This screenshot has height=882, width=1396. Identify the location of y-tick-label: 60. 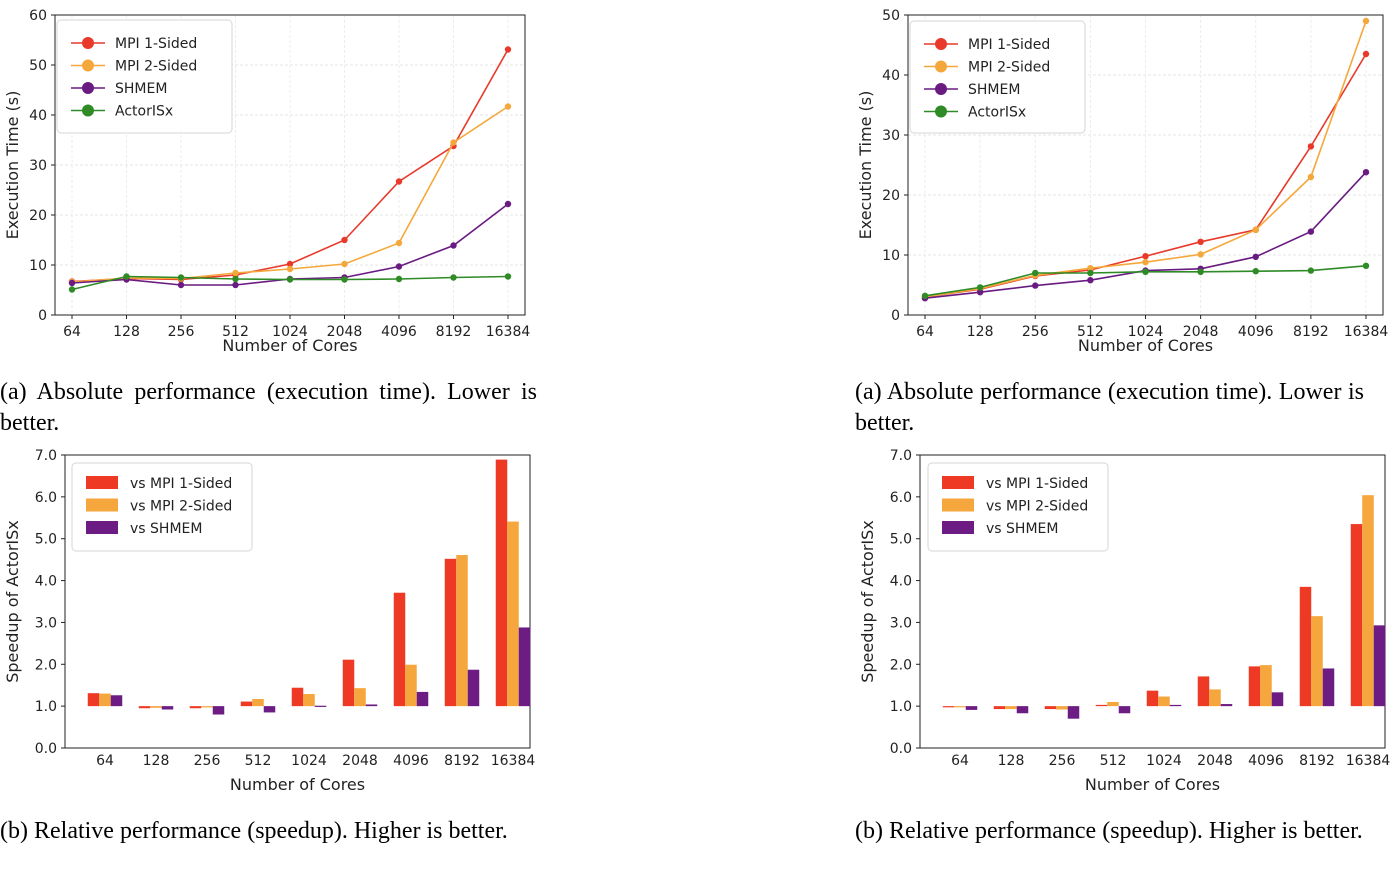
(38, 16).